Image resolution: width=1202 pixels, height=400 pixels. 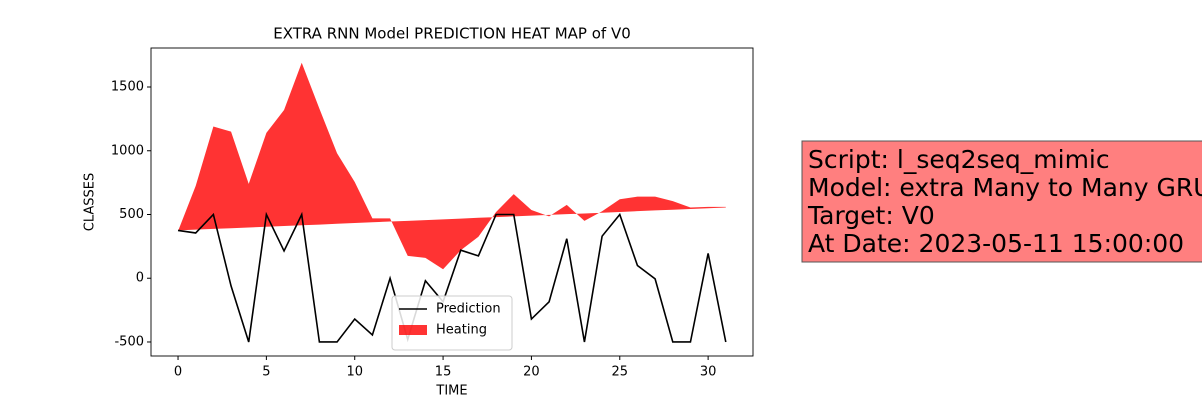 What do you see at coordinates (131, 214) in the screenshot?
I see `y-tick-label: 500` at bounding box center [131, 214].